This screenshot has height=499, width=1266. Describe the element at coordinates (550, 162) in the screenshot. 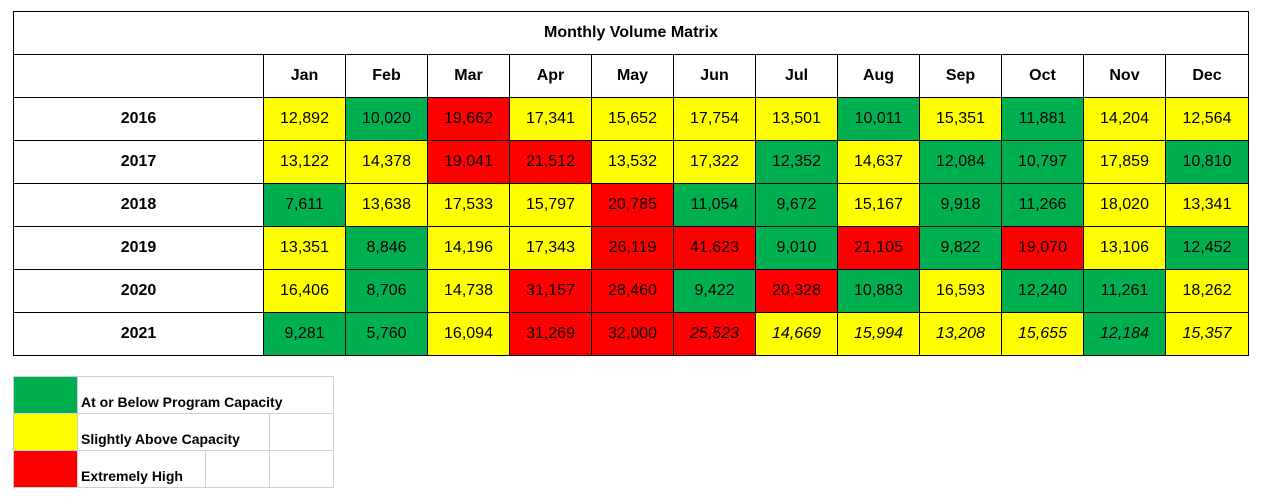

I see `value-cell: 21,512` at that location.